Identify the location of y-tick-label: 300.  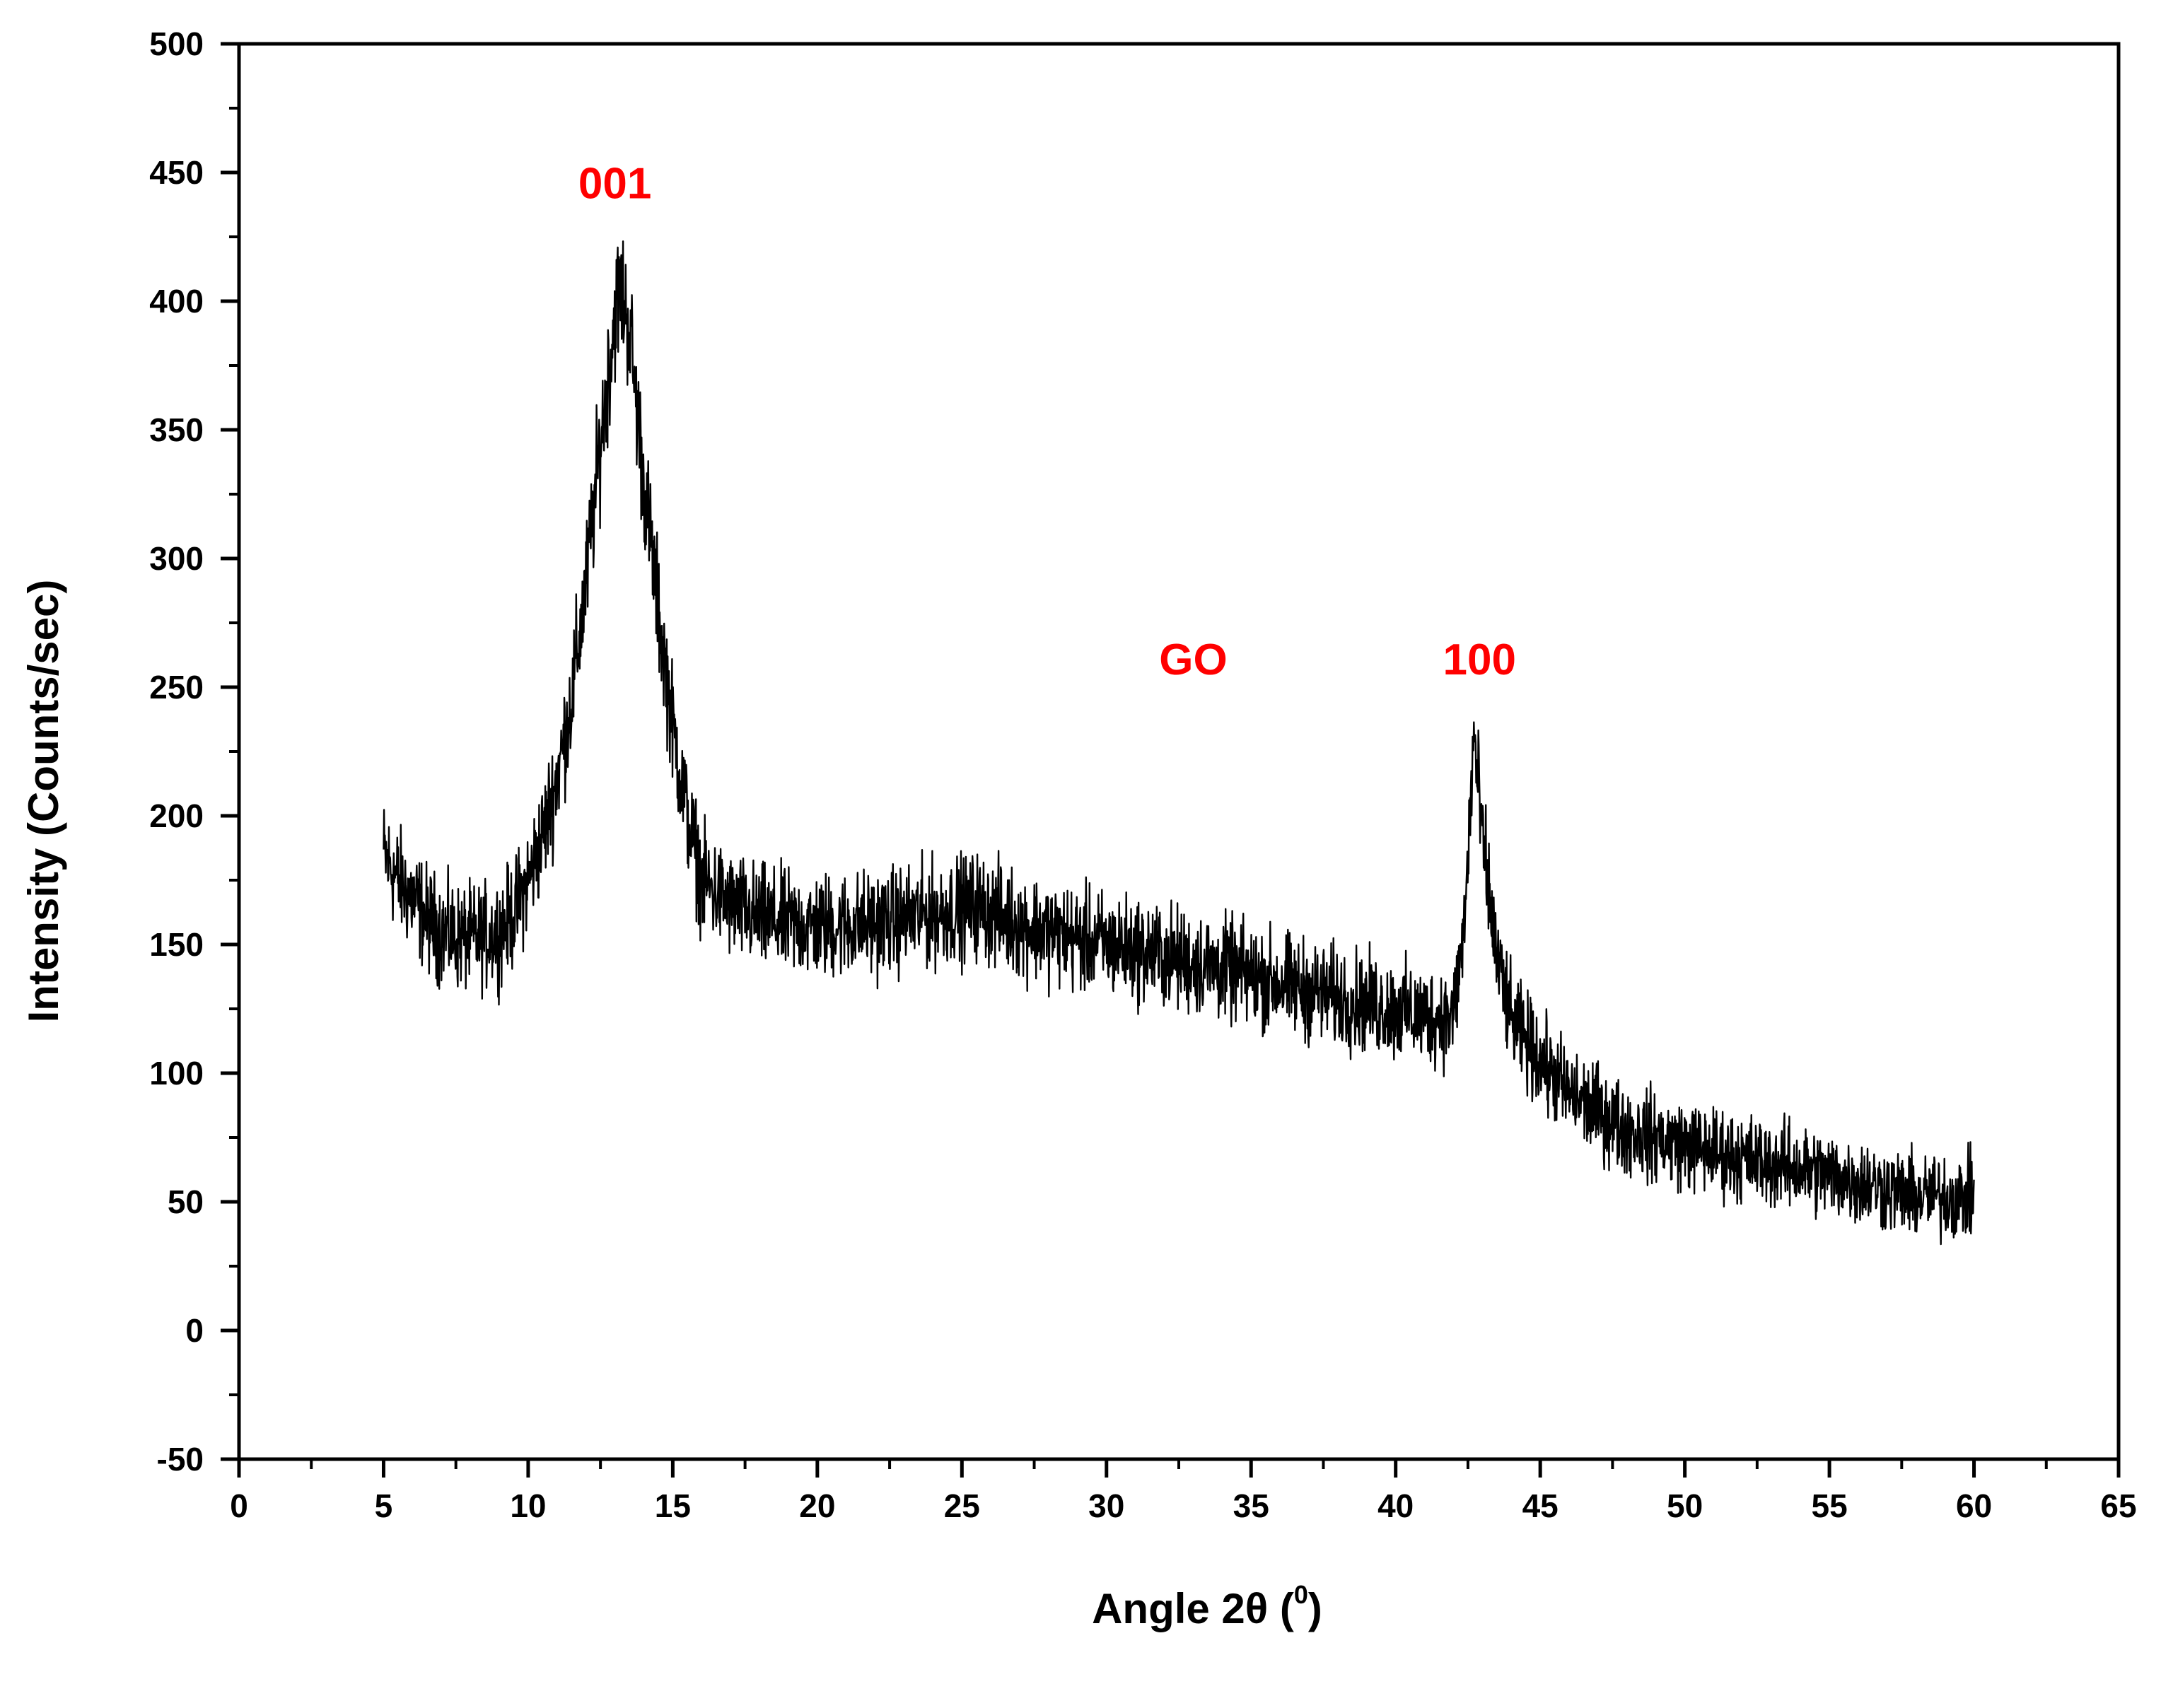
(176, 558).